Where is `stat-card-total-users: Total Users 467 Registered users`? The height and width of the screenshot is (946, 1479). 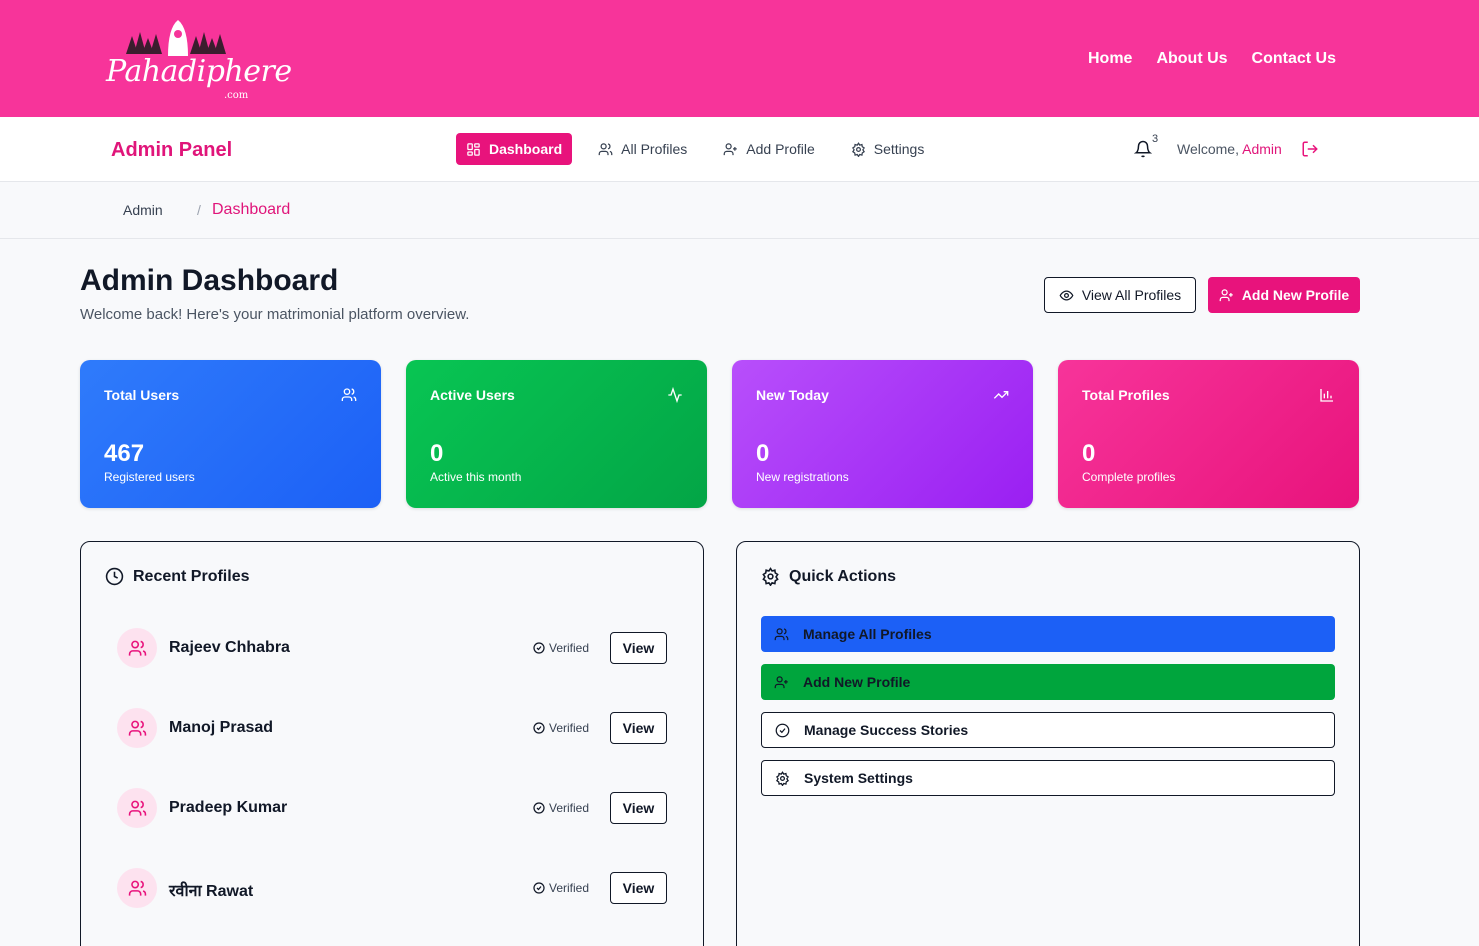
stat-card-total-users: Total Users 467 Registered users is located at coordinates (230, 434).